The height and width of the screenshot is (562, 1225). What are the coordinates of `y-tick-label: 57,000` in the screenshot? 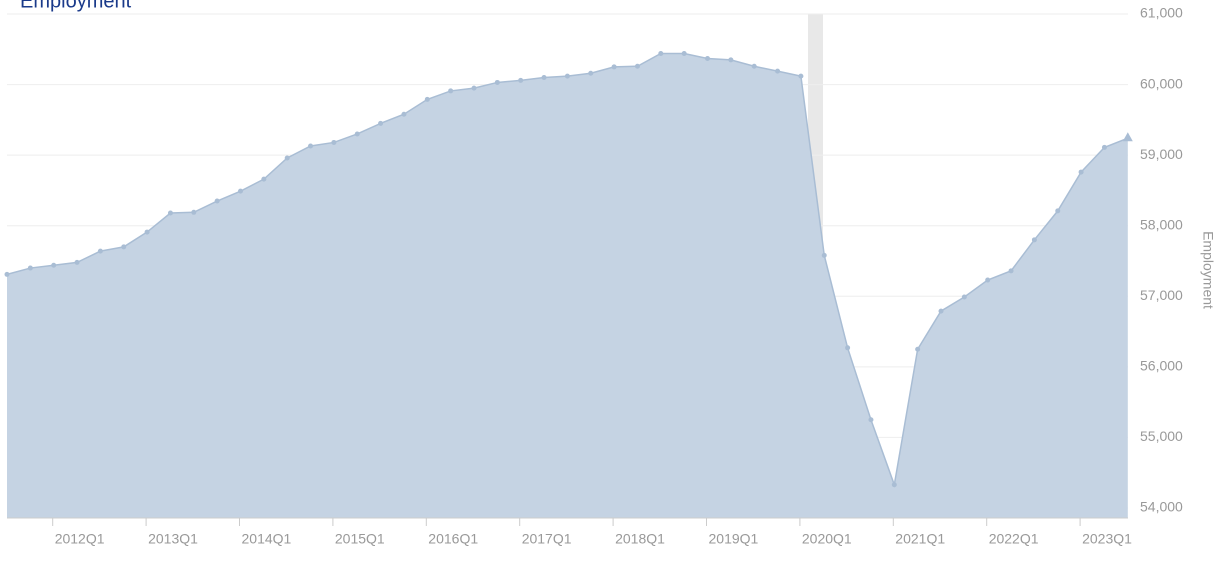 It's located at (1161, 295).